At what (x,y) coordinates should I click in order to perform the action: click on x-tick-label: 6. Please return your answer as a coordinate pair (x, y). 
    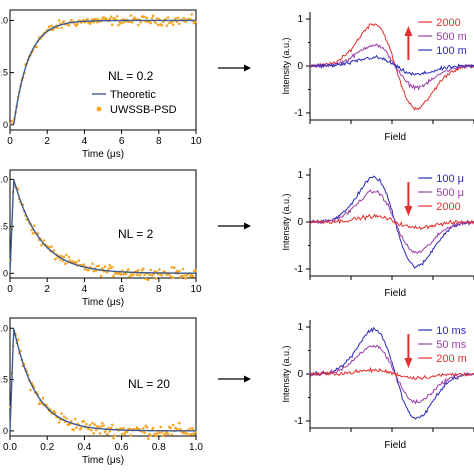
    Looking at the image, I should click on (122, 289).